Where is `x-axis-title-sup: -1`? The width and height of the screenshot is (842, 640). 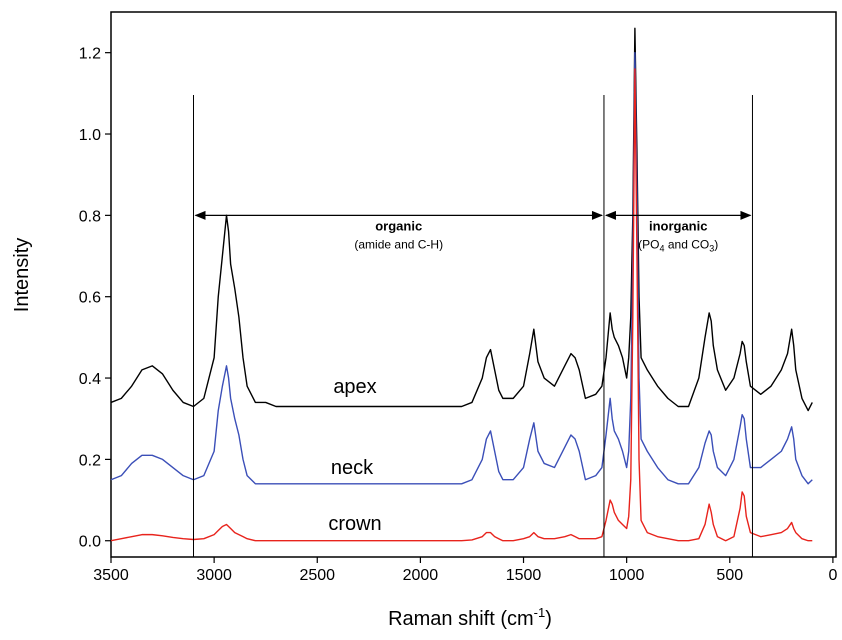 x-axis-title-sup: -1 is located at coordinates (540, 612).